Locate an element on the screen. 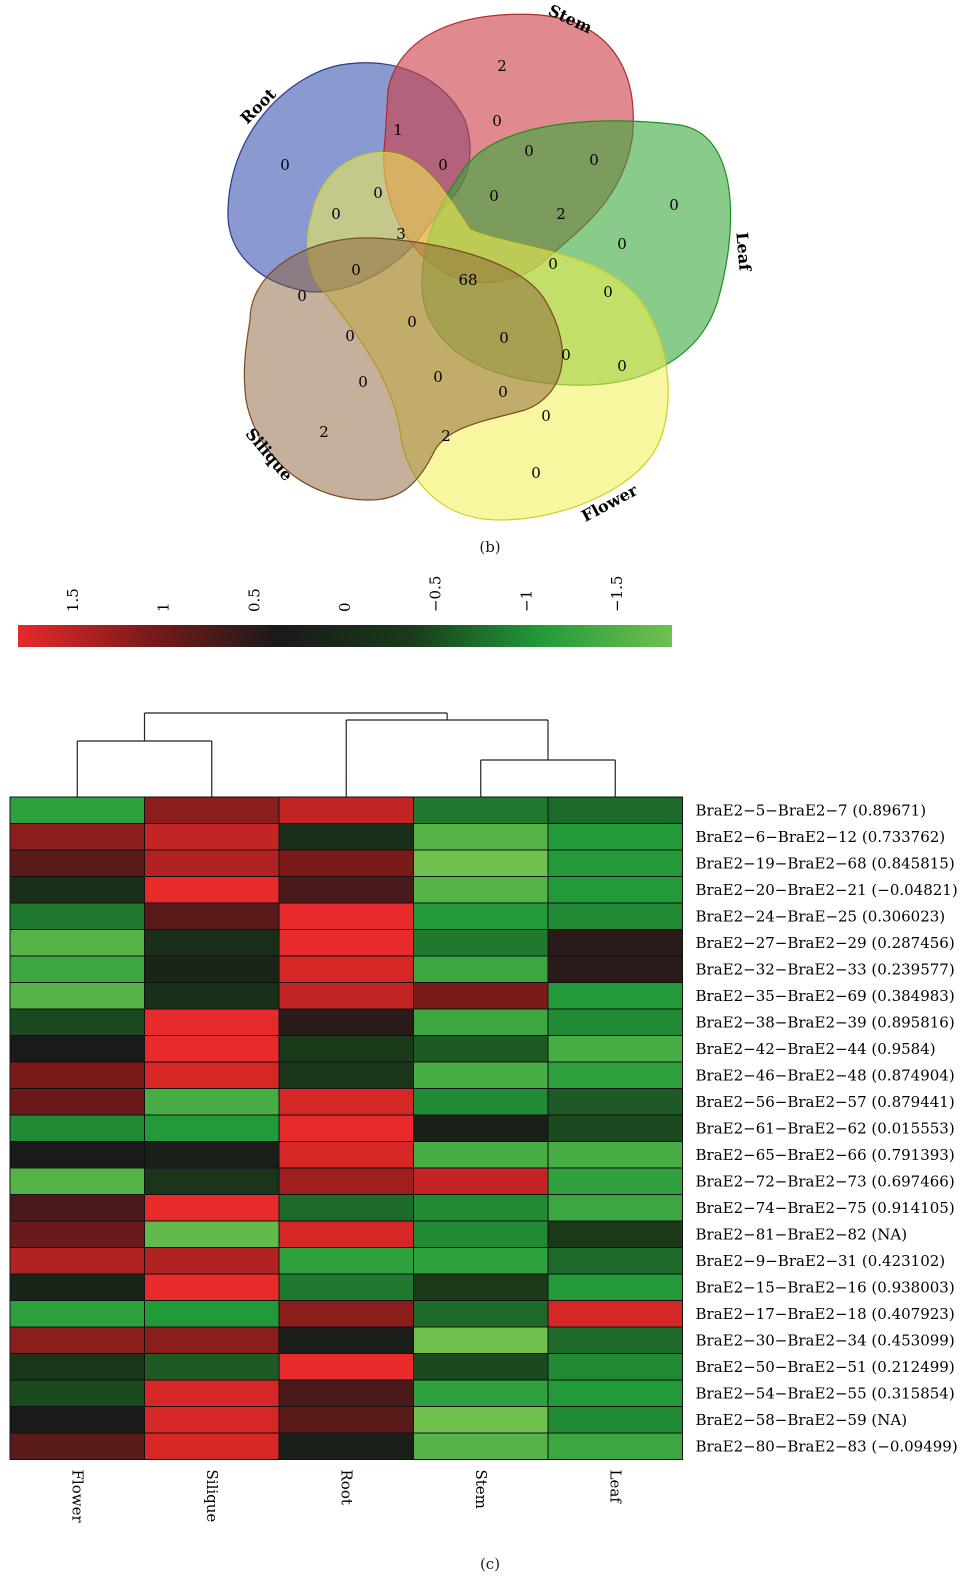  heatmap-row-label: BraE2−54−BraE2−55 (0.315854) is located at coordinates (825, 1393).